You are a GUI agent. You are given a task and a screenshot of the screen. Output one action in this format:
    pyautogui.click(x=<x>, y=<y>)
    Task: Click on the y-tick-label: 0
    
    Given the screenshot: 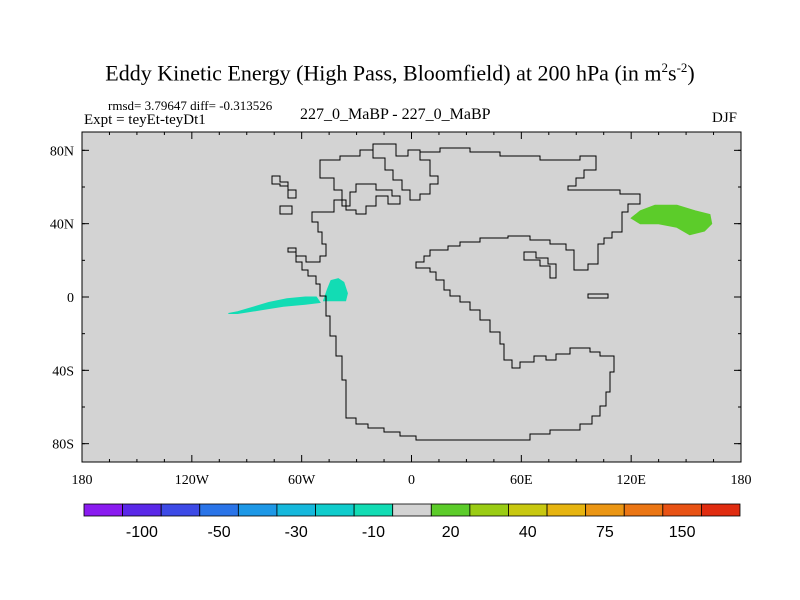 What is the action you would take?
    pyautogui.click(x=70, y=298)
    